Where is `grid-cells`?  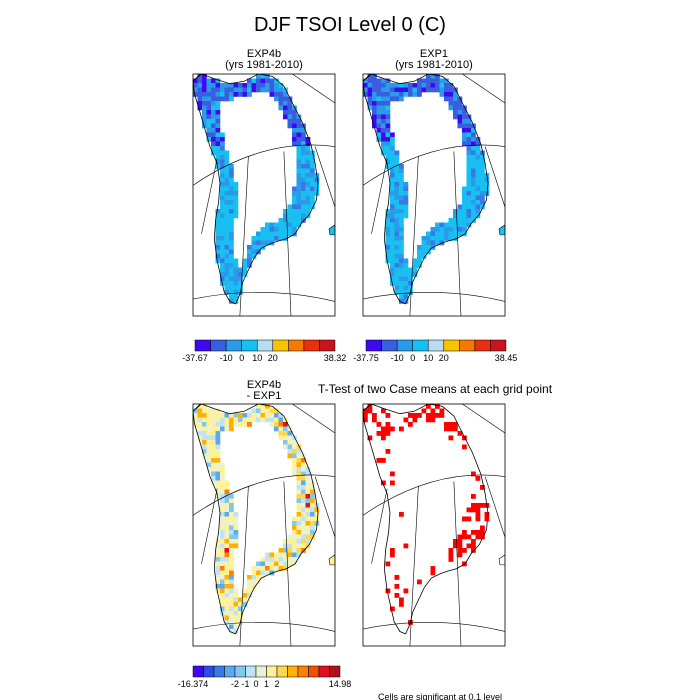 grid-cells is located at coordinates (256, 189).